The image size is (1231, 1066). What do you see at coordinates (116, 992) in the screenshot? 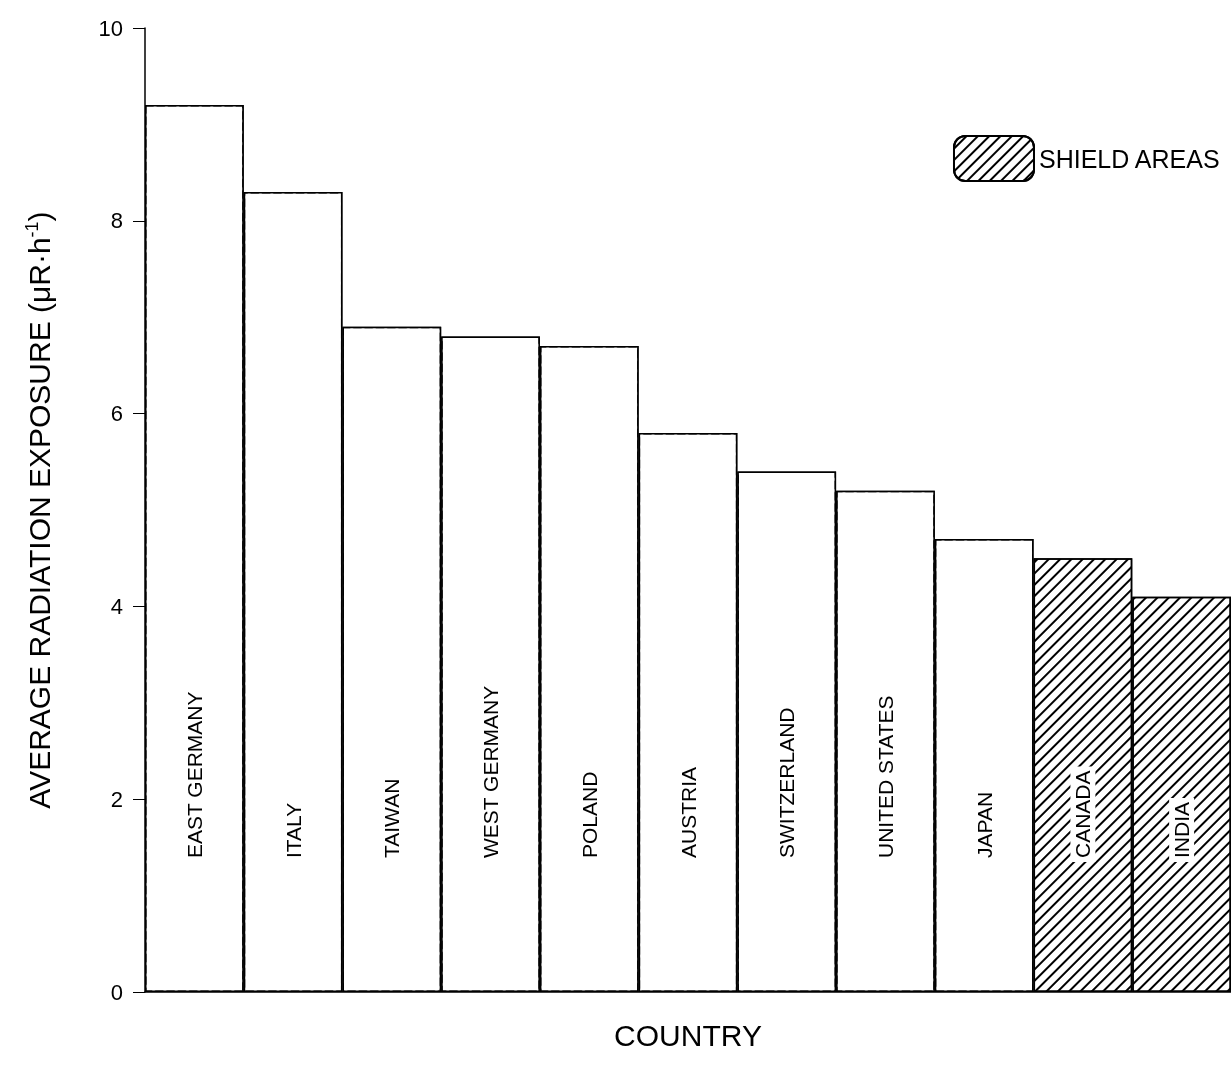
I see `y-tick-label: 0` at bounding box center [116, 992].